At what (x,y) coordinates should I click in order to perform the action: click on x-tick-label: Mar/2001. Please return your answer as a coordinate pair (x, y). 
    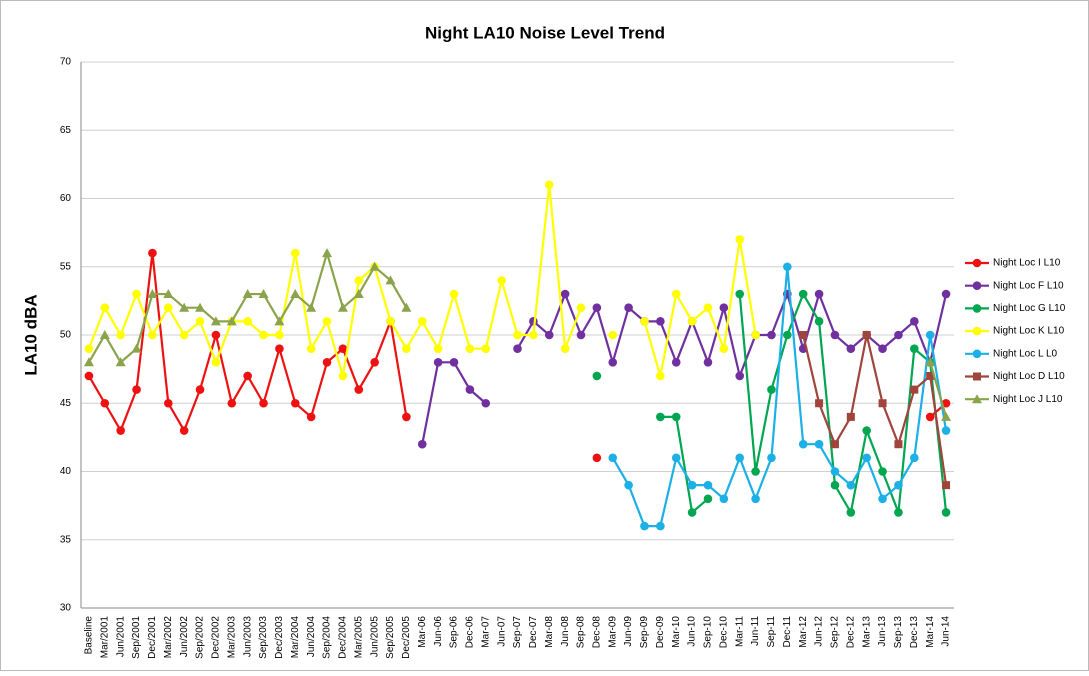
    Looking at the image, I should click on (104, 637).